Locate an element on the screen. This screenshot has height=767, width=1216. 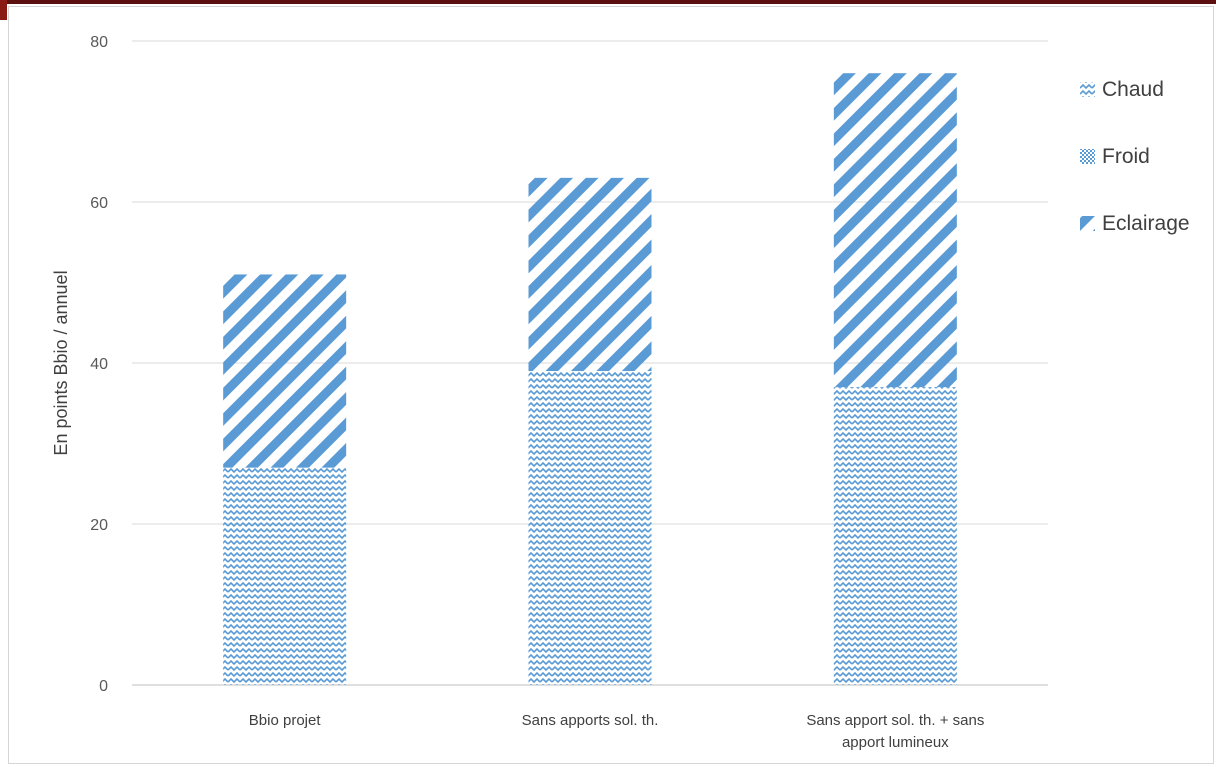
x-category-label: Sans apport sol. th. + sans is located at coordinates (895, 720).